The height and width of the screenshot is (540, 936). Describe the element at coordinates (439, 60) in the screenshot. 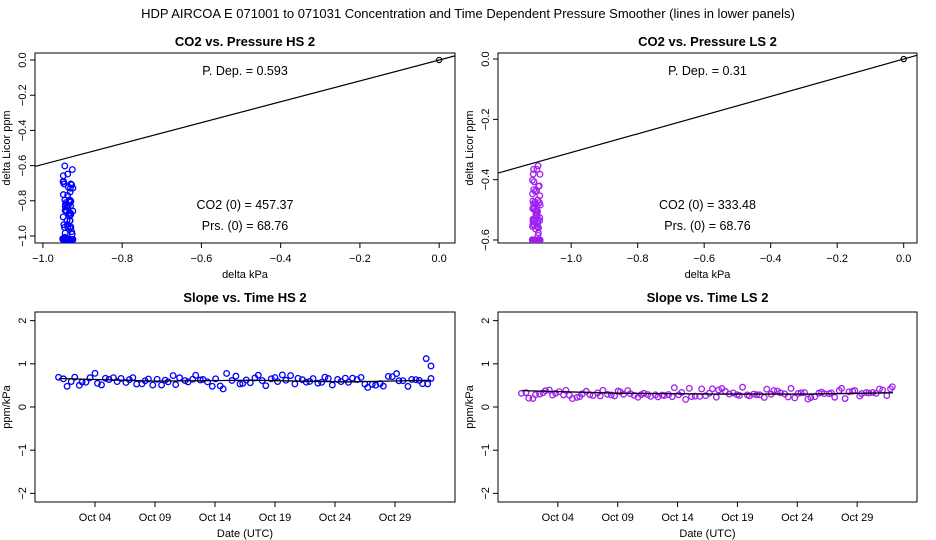

I see `origin-point` at that location.